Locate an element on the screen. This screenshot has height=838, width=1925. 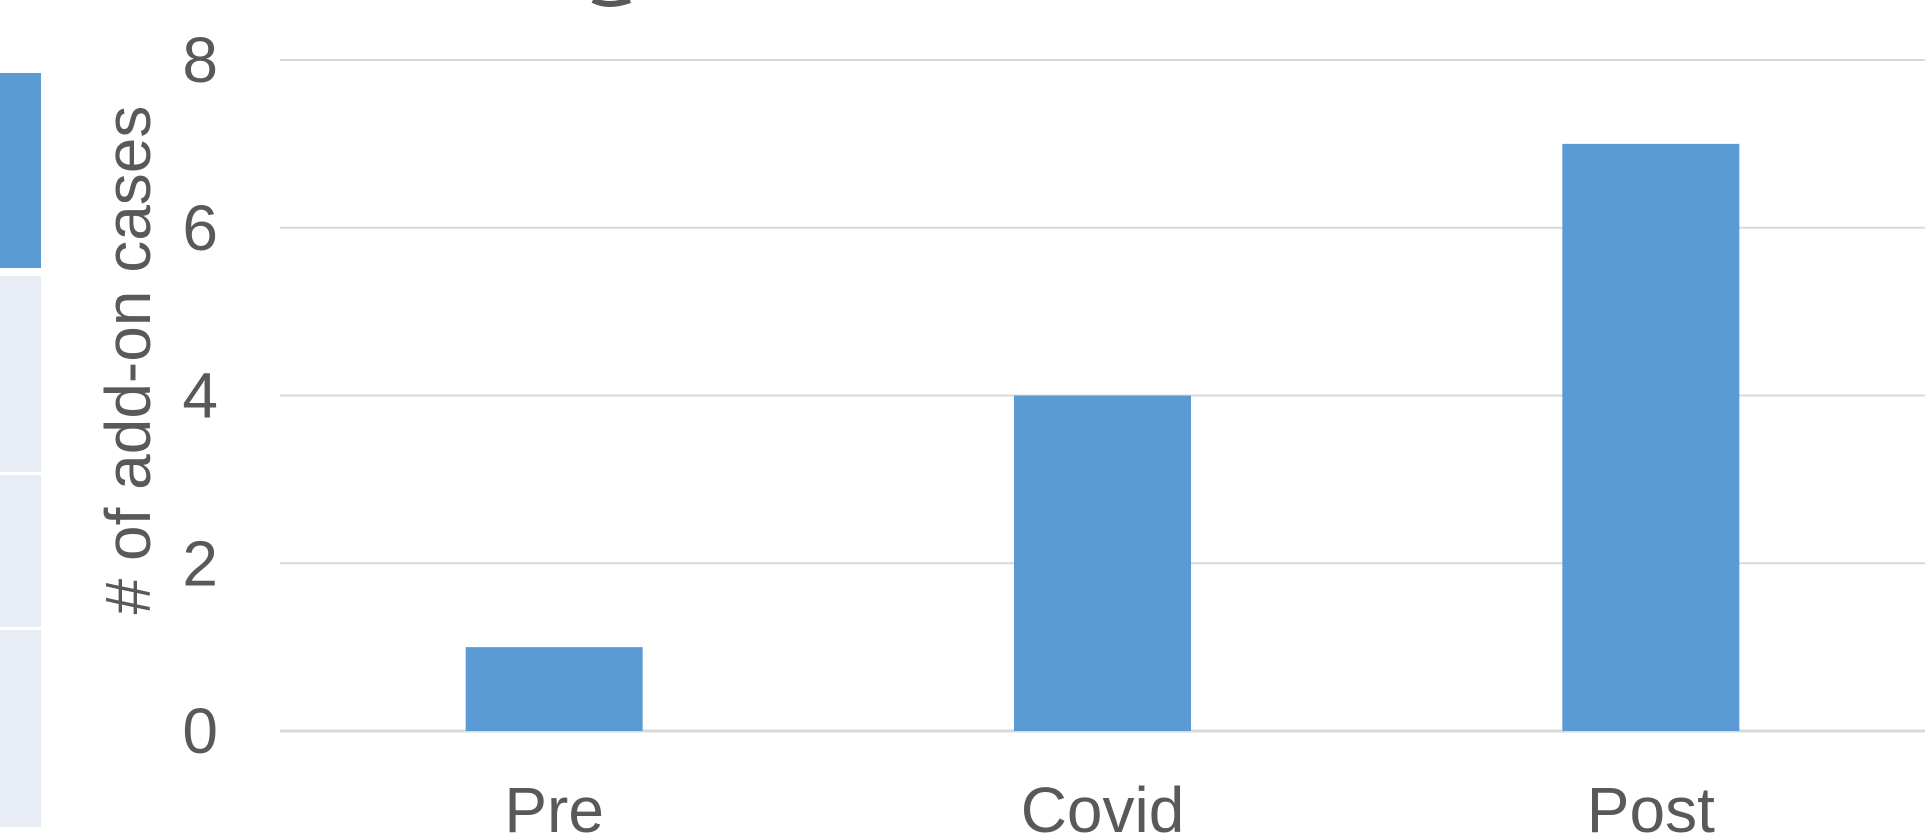
y-tick-label: 0 is located at coordinates (200, 731).